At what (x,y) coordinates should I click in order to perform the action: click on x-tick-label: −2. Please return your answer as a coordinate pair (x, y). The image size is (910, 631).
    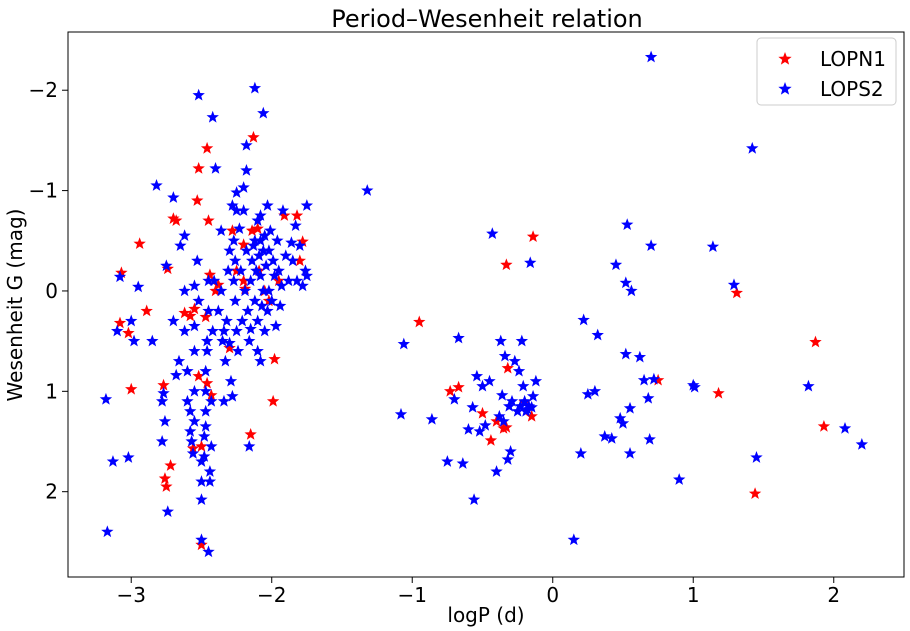
    Looking at the image, I should click on (271, 595).